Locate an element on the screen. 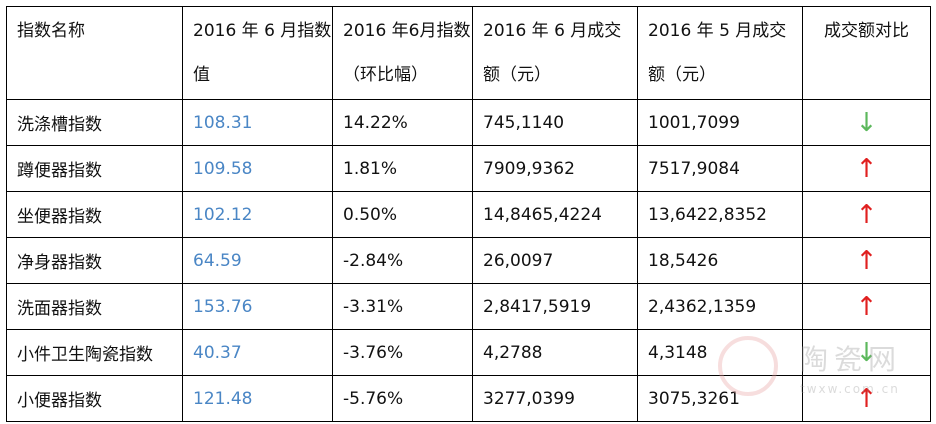 The height and width of the screenshot is (424, 936). june-turnover-cell: 26,0097 is located at coordinates (555, 260).